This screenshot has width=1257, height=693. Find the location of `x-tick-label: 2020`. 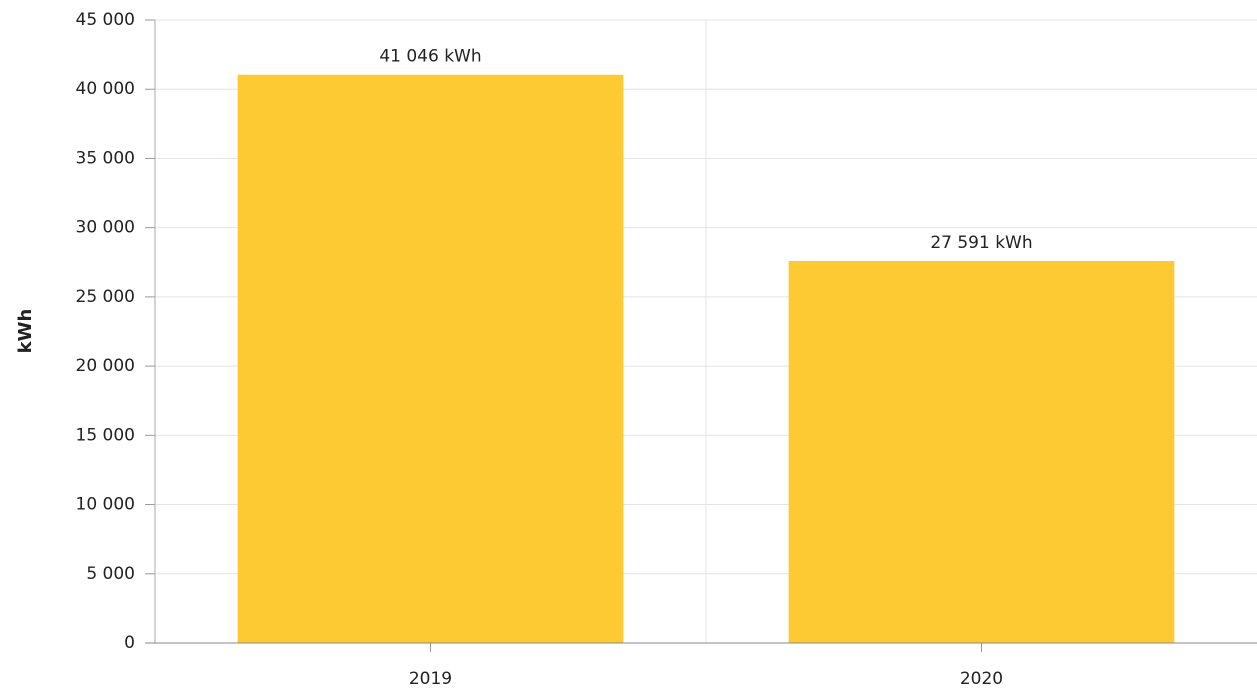

x-tick-label: 2020 is located at coordinates (981, 679).